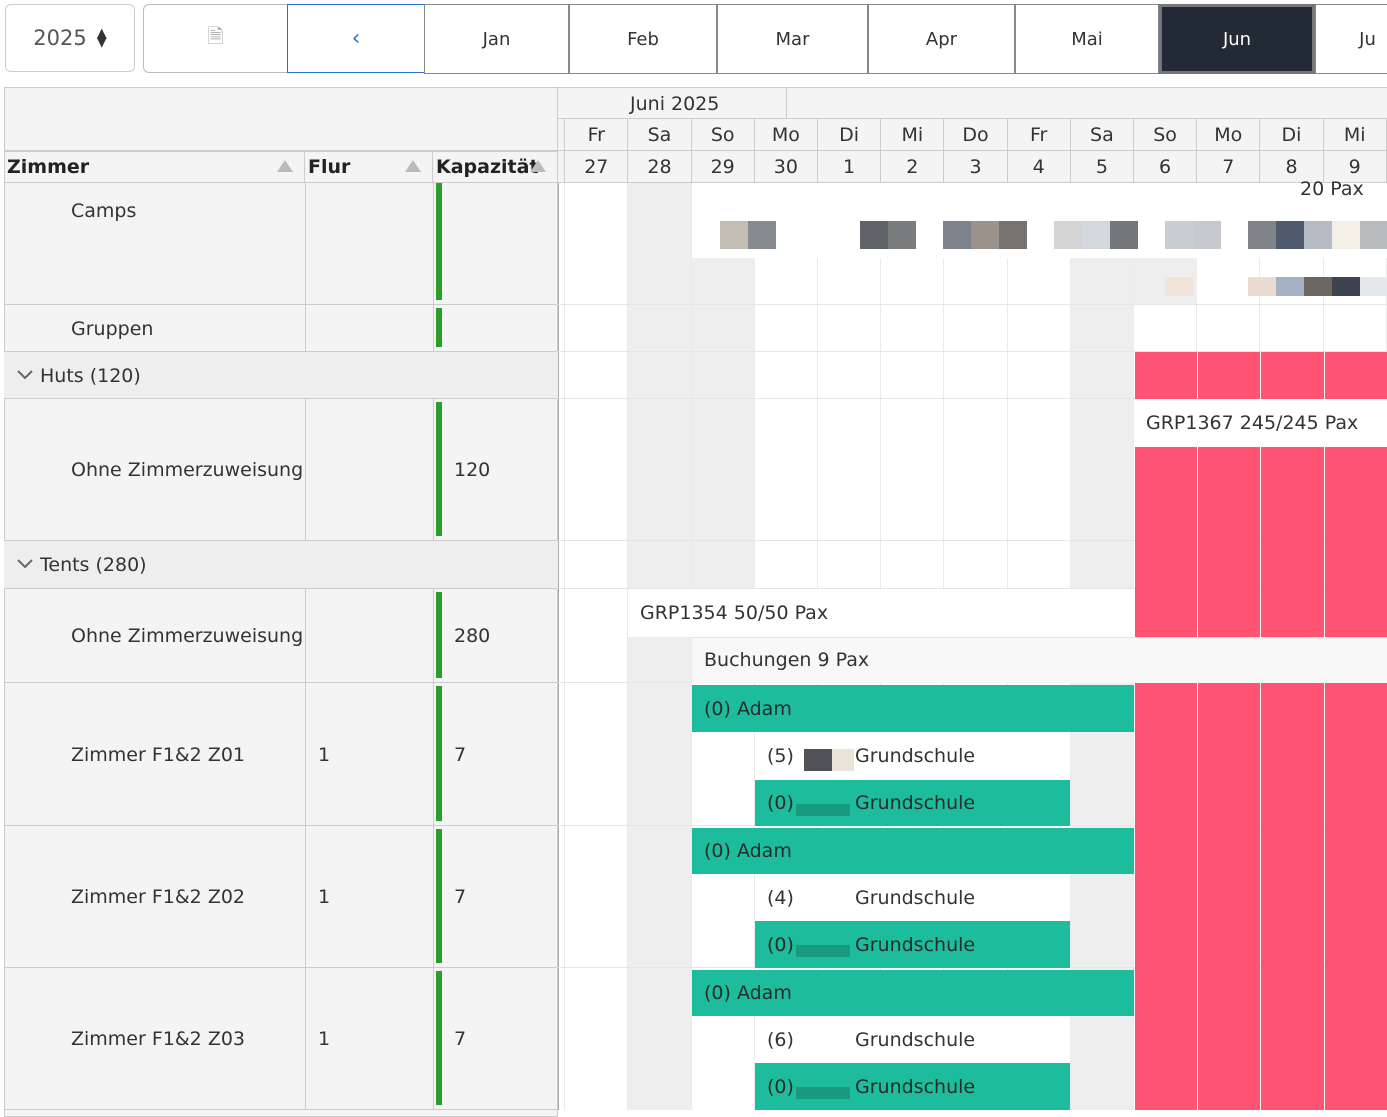 The width and height of the screenshot is (1387, 1117). Describe the element at coordinates (158, 897) in the screenshot. I see `room-name: Zimmer F1&2 Z02` at that location.